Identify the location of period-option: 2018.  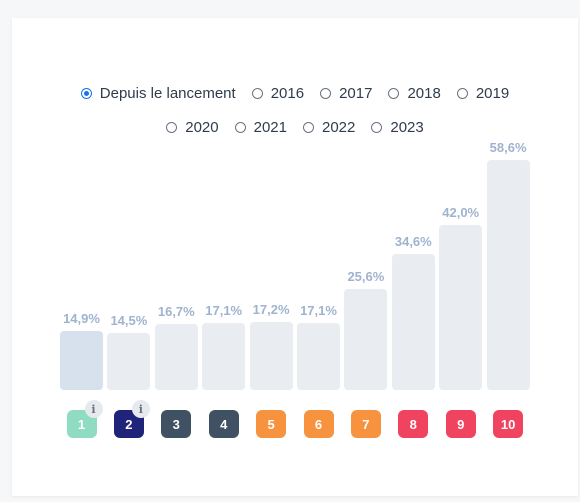
(414, 93).